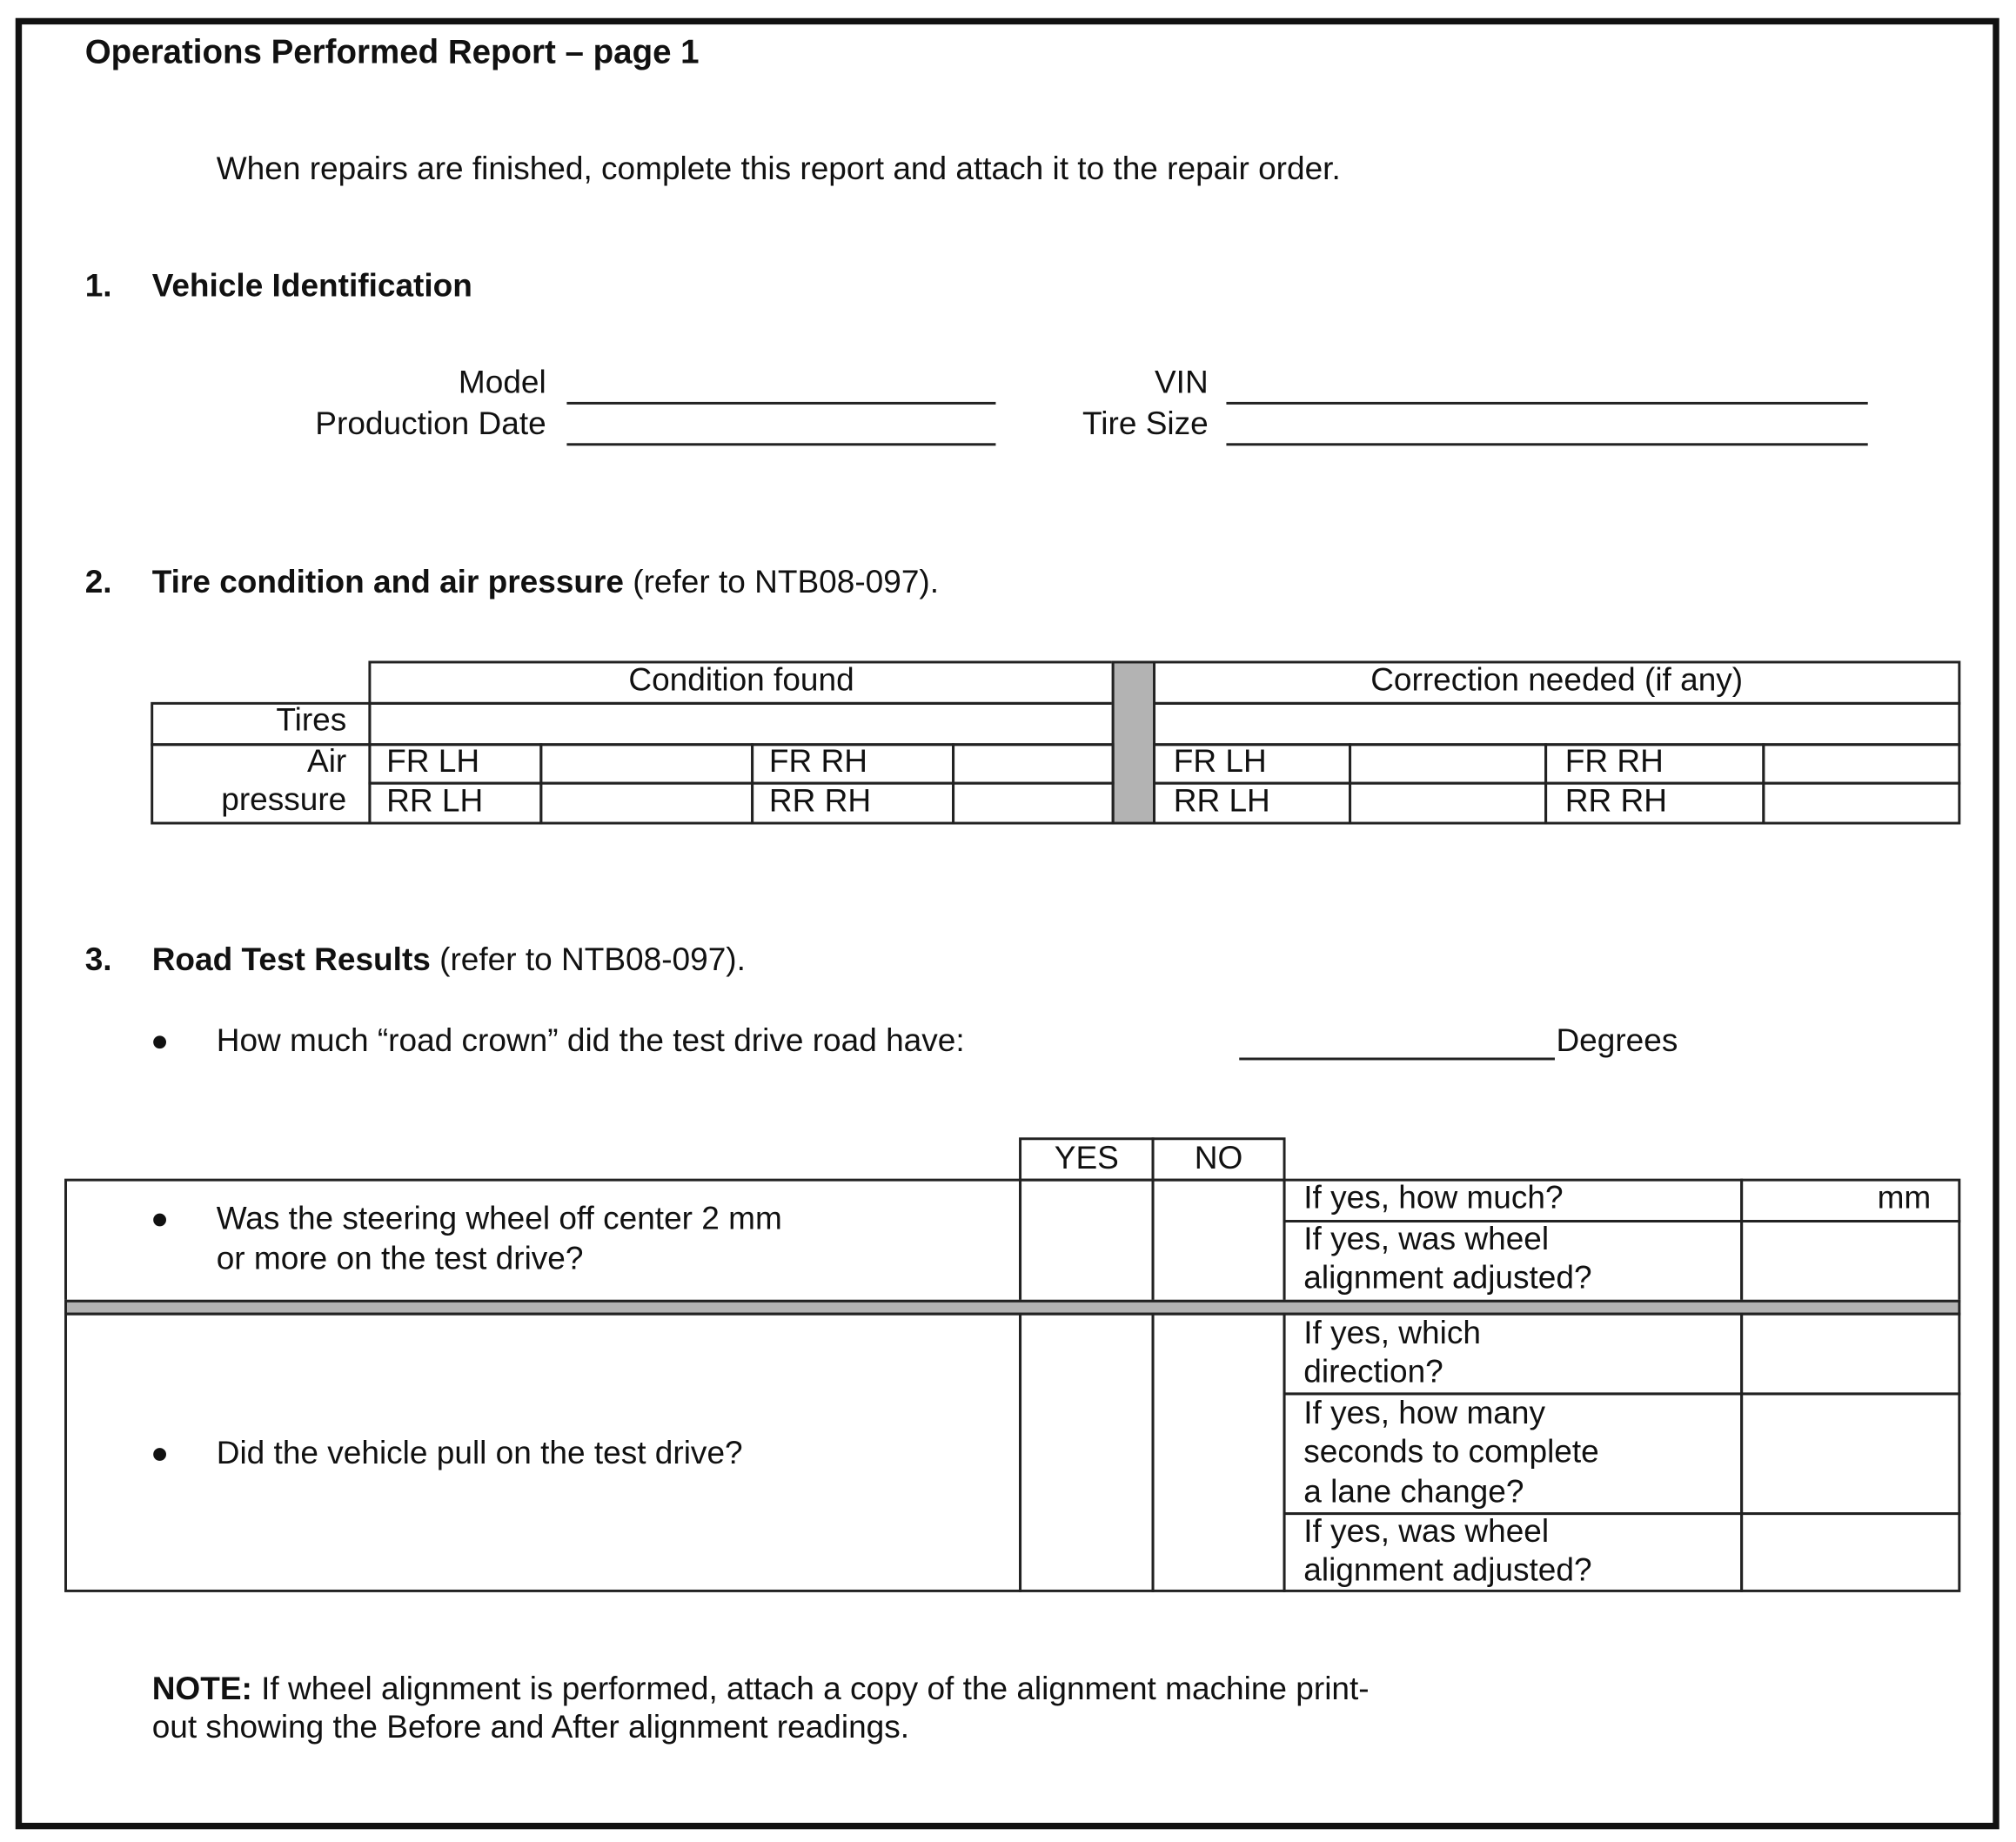  Describe the element at coordinates (1087, 1240) in the screenshot. I see `q1-yes-box` at that location.